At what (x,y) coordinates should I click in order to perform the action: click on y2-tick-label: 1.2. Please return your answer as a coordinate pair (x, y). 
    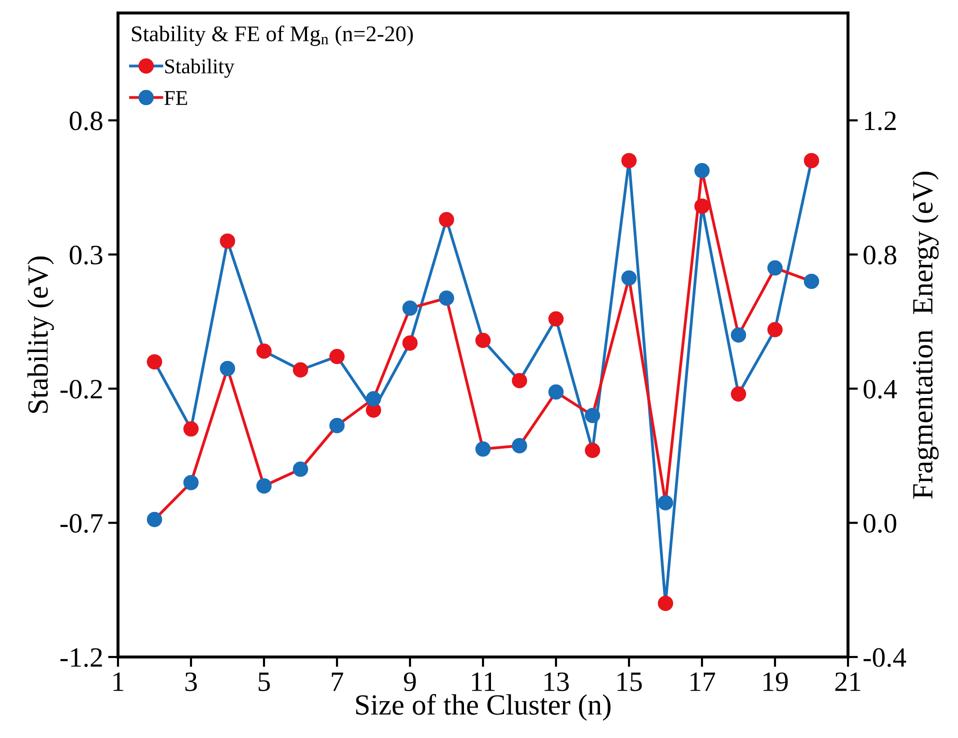
    Looking at the image, I should click on (880, 121).